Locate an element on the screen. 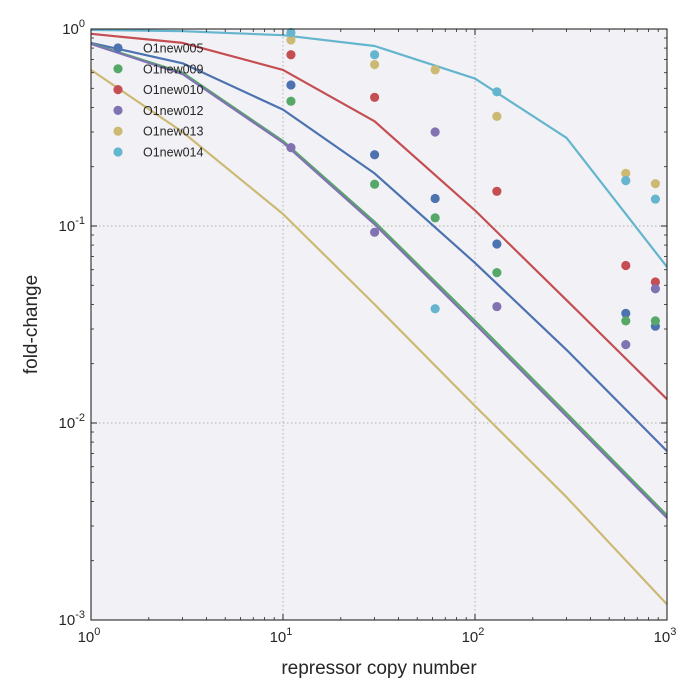 This screenshot has height=700, width=700. x-tick-label: 10² is located at coordinates (473, 636).